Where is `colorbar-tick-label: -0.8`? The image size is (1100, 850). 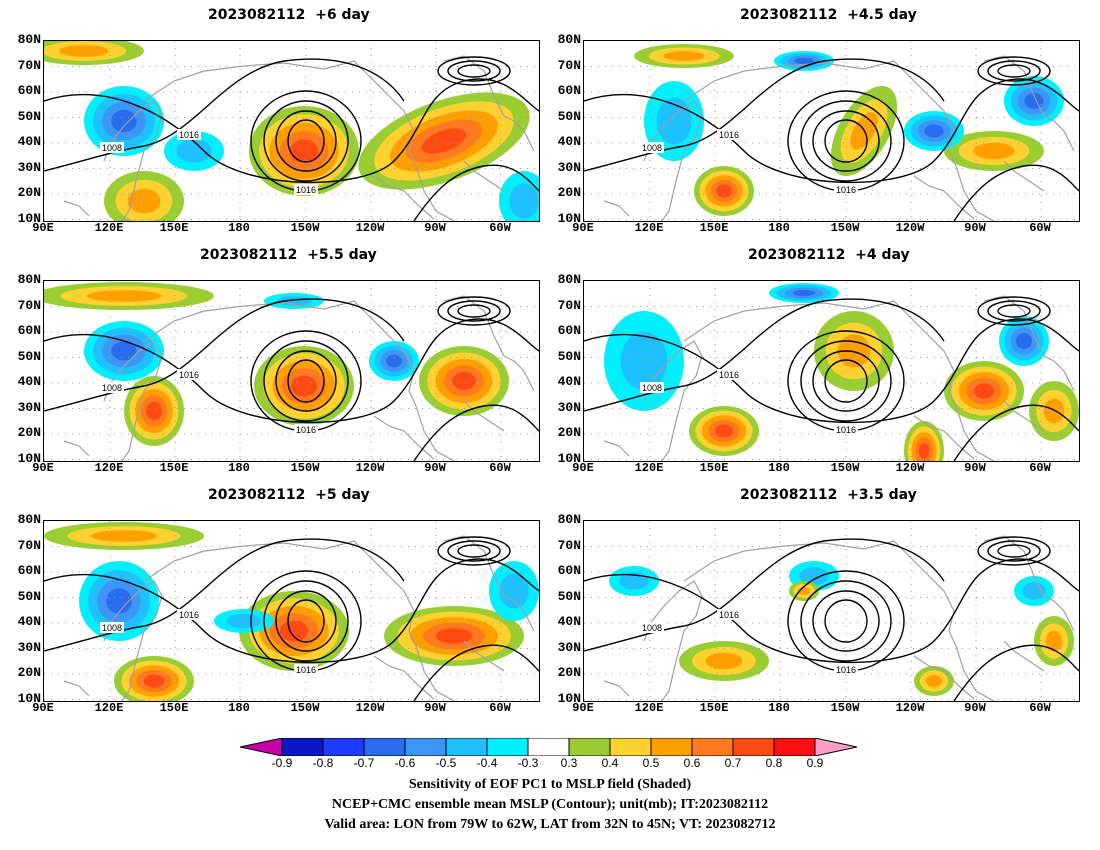
colorbar-tick-label: -0.8 is located at coordinates (323, 763).